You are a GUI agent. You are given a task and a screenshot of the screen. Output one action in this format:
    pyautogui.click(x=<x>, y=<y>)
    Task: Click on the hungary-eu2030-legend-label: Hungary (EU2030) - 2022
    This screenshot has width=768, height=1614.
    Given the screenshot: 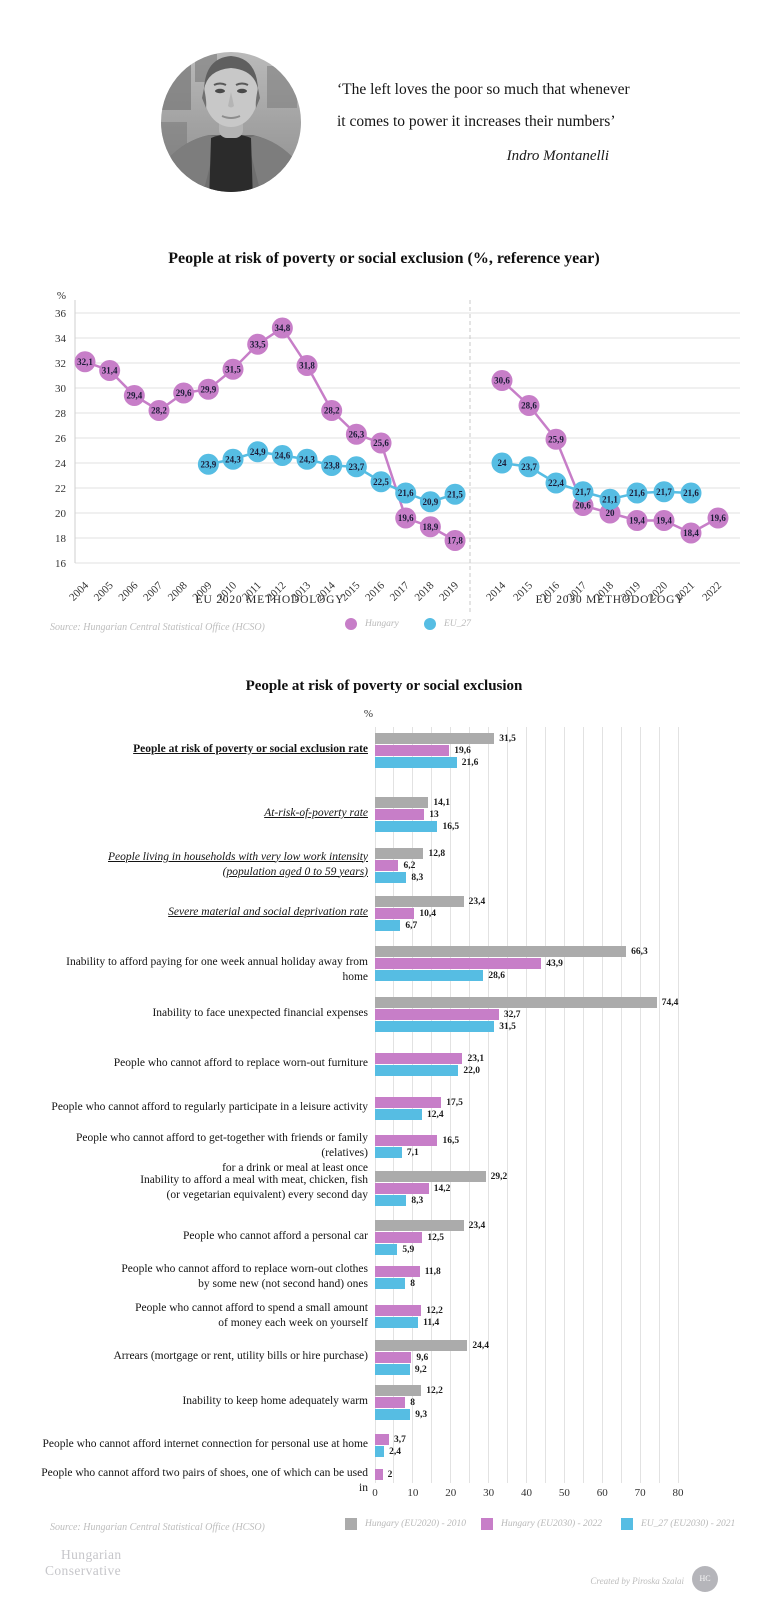 What is the action you would take?
    pyautogui.click(x=552, y=1524)
    